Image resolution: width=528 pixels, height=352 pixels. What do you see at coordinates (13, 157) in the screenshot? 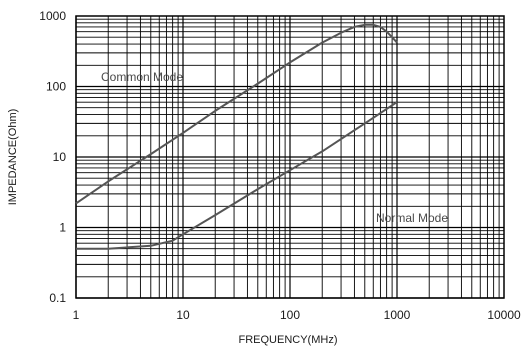
I see `y-axis-title: IMPEDANCE(Ohm)` at bounding box center [13, 157].